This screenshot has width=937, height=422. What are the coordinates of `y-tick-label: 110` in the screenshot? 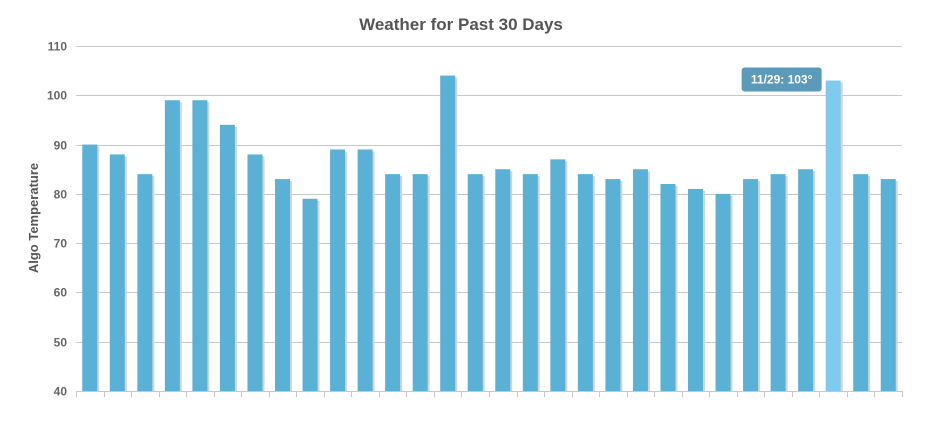 It's located at (58, 47).